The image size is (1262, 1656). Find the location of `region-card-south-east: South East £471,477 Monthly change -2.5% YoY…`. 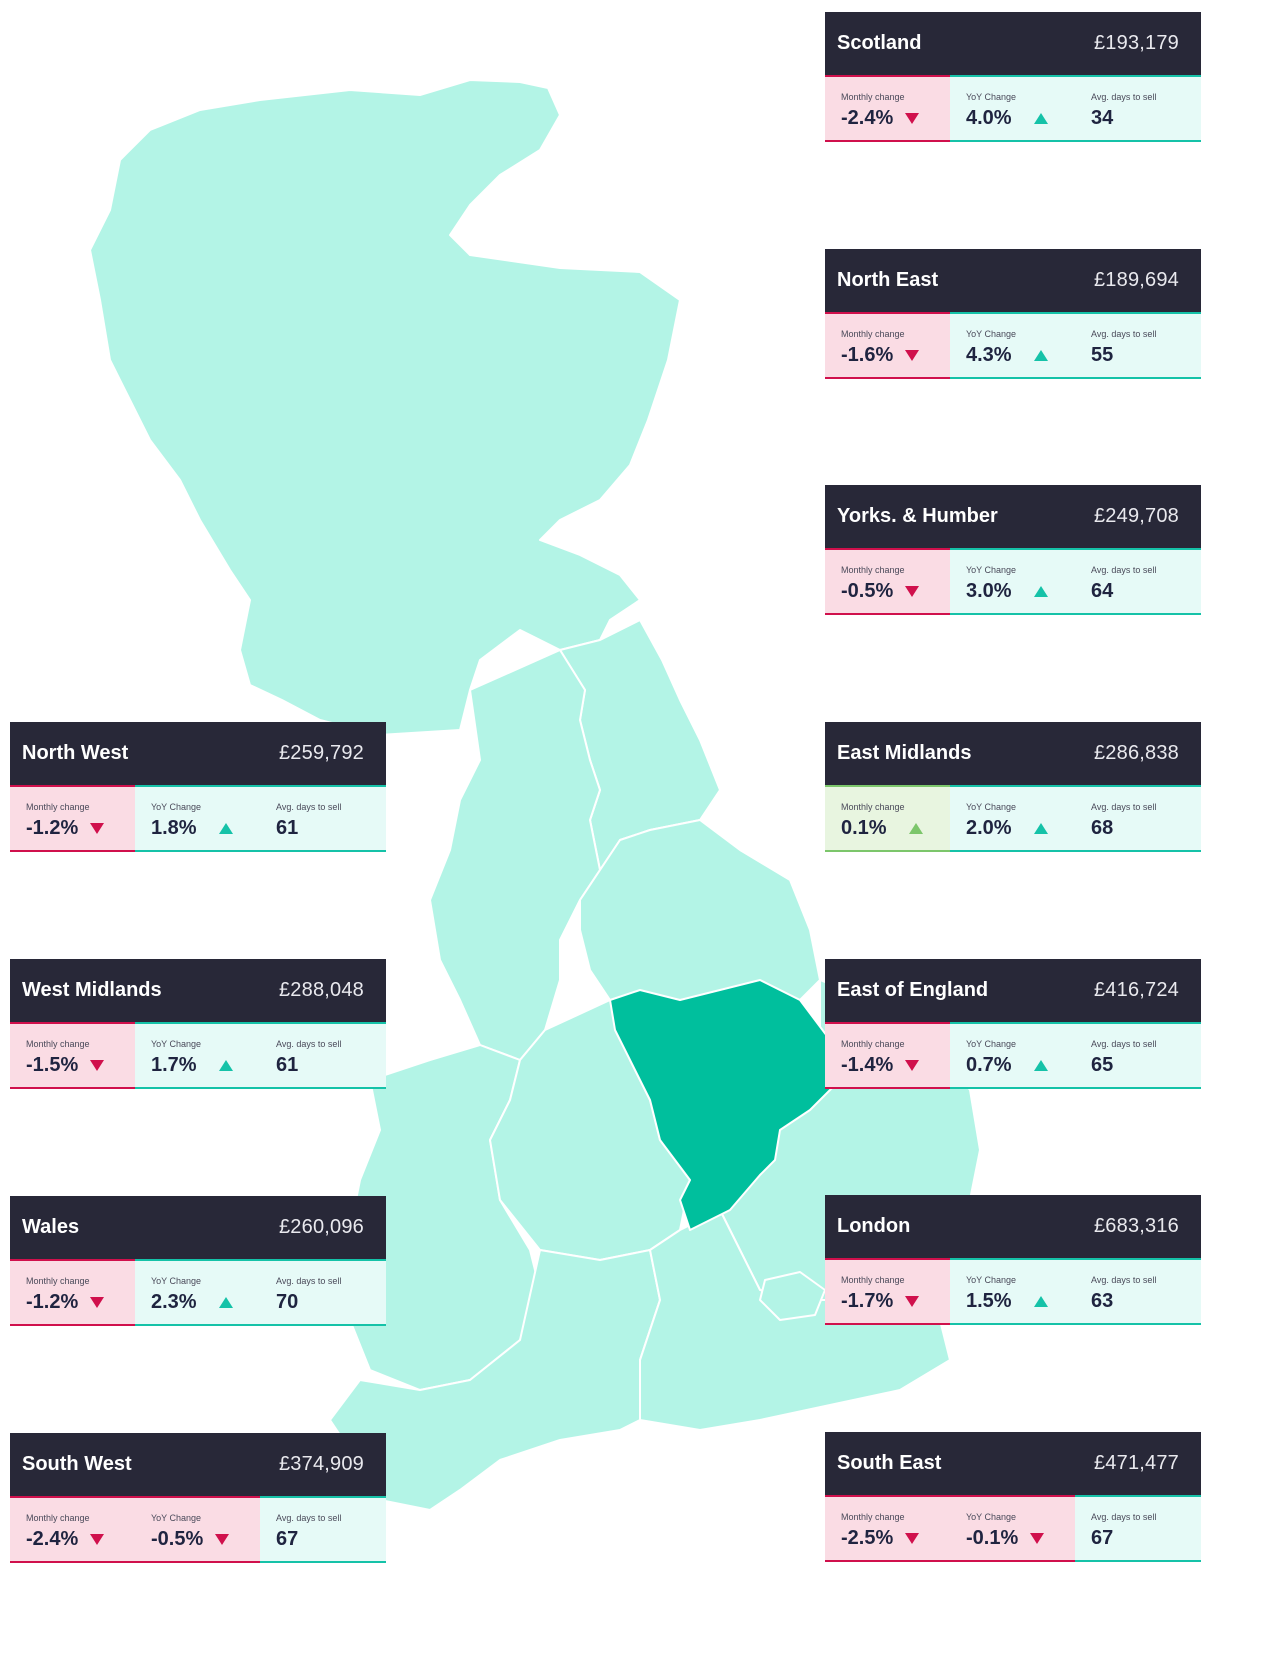

region-card-south-east: South East £471,477 Monthly change -2.5% YoY… is located at coordinates (1013, 1497).